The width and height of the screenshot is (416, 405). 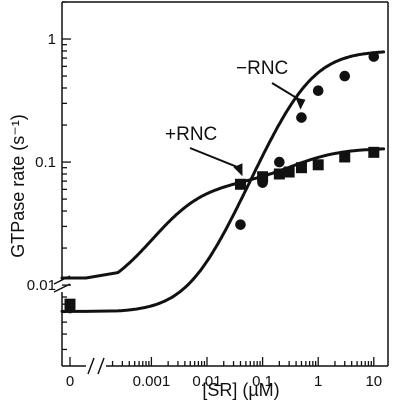 What do you see at coordinates (318, 381) in the screenshot?
I see `x-tick-label: 1` at bounding box center [318, 381].